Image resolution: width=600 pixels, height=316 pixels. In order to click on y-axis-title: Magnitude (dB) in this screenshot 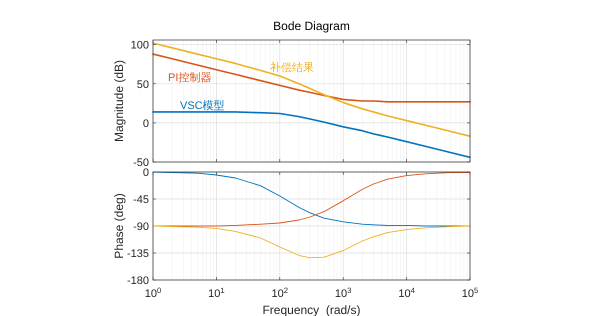, I will do `click(119, 101)`.